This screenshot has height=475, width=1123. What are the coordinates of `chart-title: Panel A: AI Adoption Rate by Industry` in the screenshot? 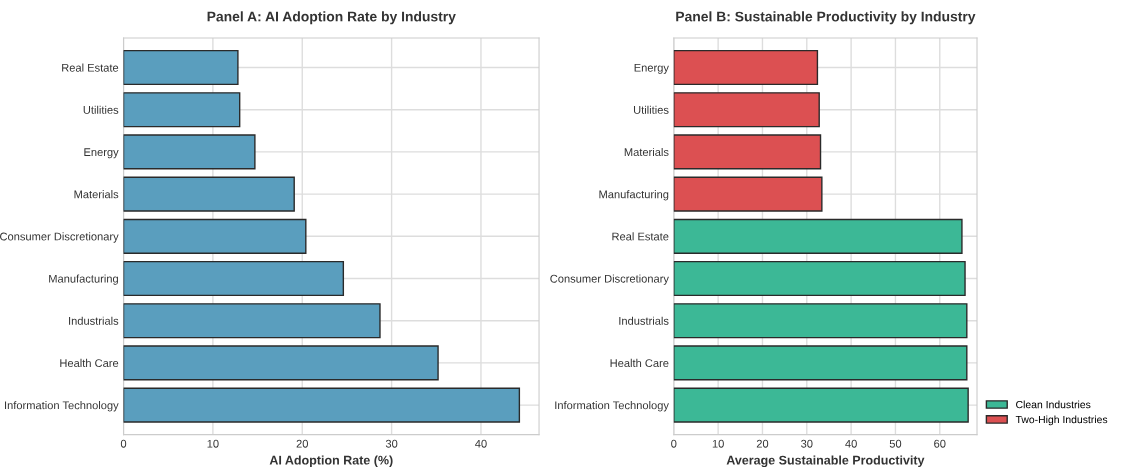 It's located at (331, 18).